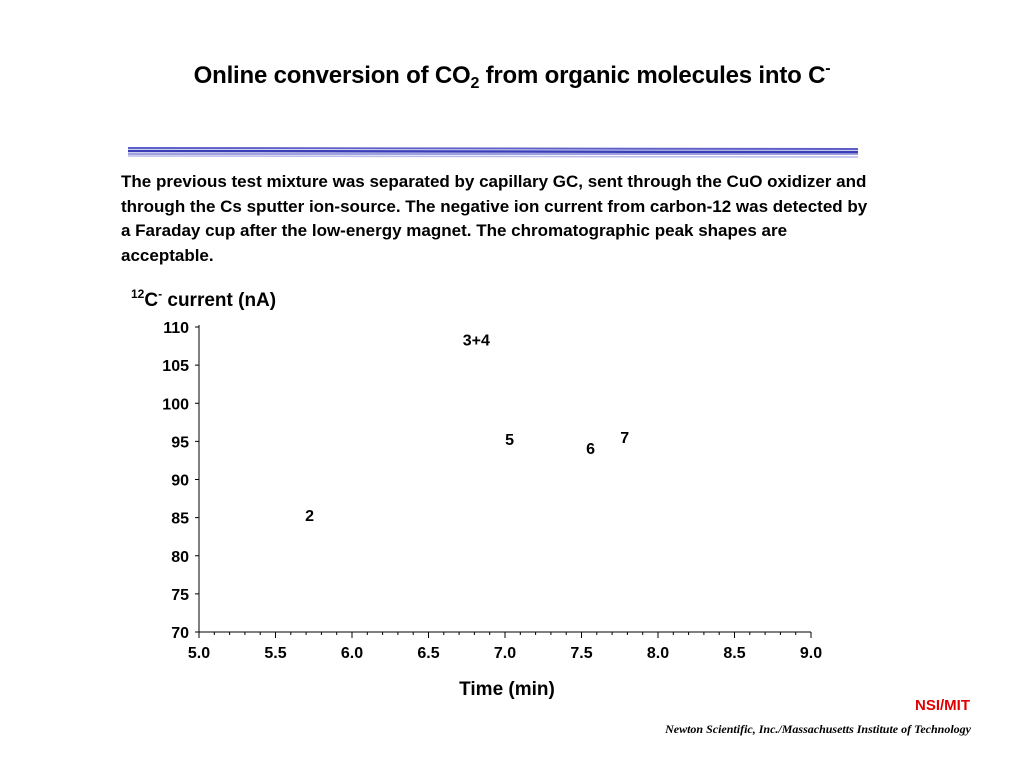  Describe the element at coordinates (199, 653) in the screenshot. I see `x-tick-label: 5.0` at that location.